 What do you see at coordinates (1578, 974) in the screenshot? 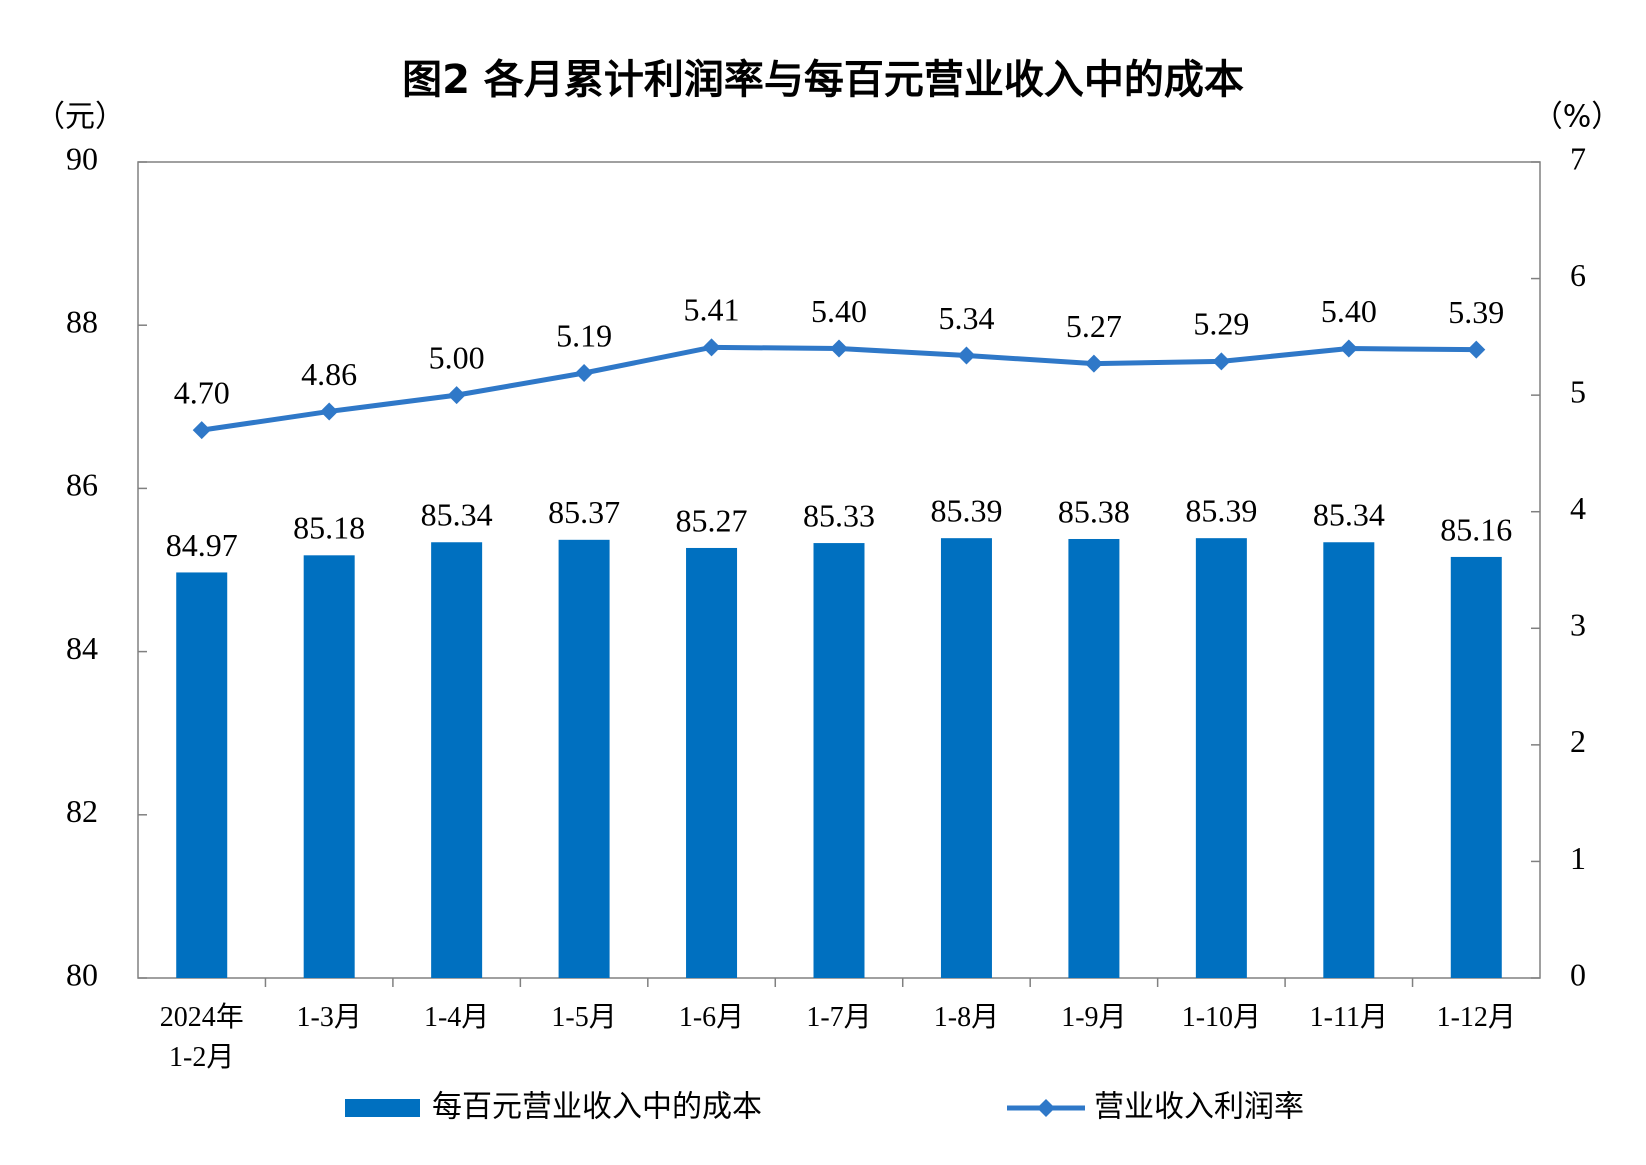
I see `y2-tick-label: 0` at bounding box center [1578, 974].